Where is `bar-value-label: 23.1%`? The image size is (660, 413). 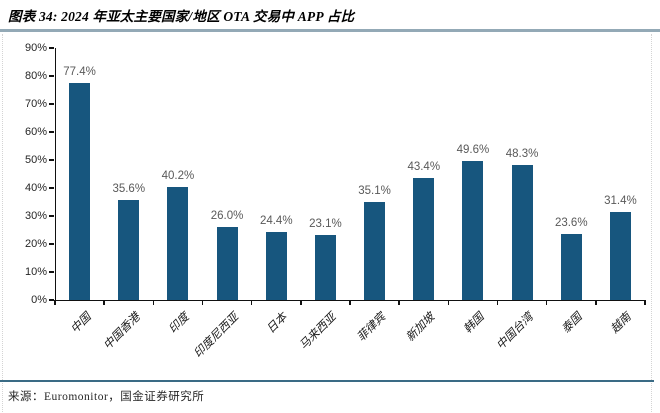 bar-value-label: 23.1% is located at coordinates (325, 224).